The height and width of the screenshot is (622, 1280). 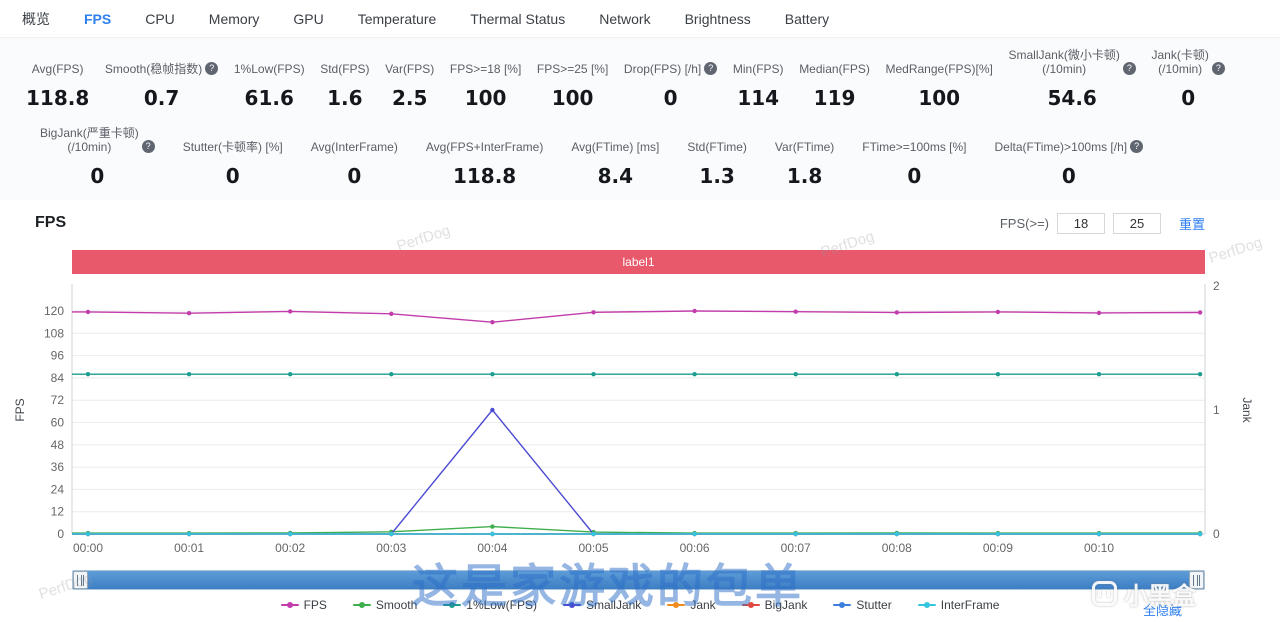 I want to click on metric-label-text: Avg(InterFrame), so click(x=354, y=147).